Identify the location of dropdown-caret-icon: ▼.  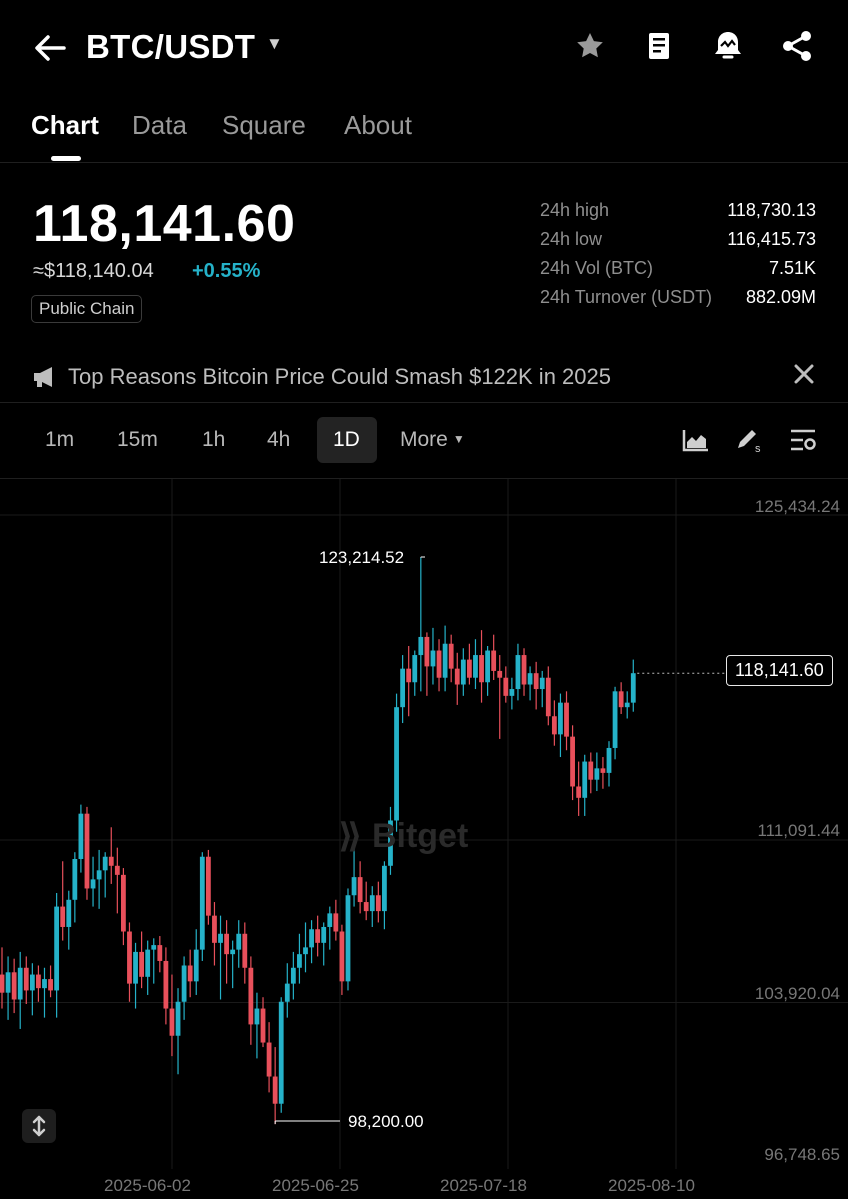
(274, 43).